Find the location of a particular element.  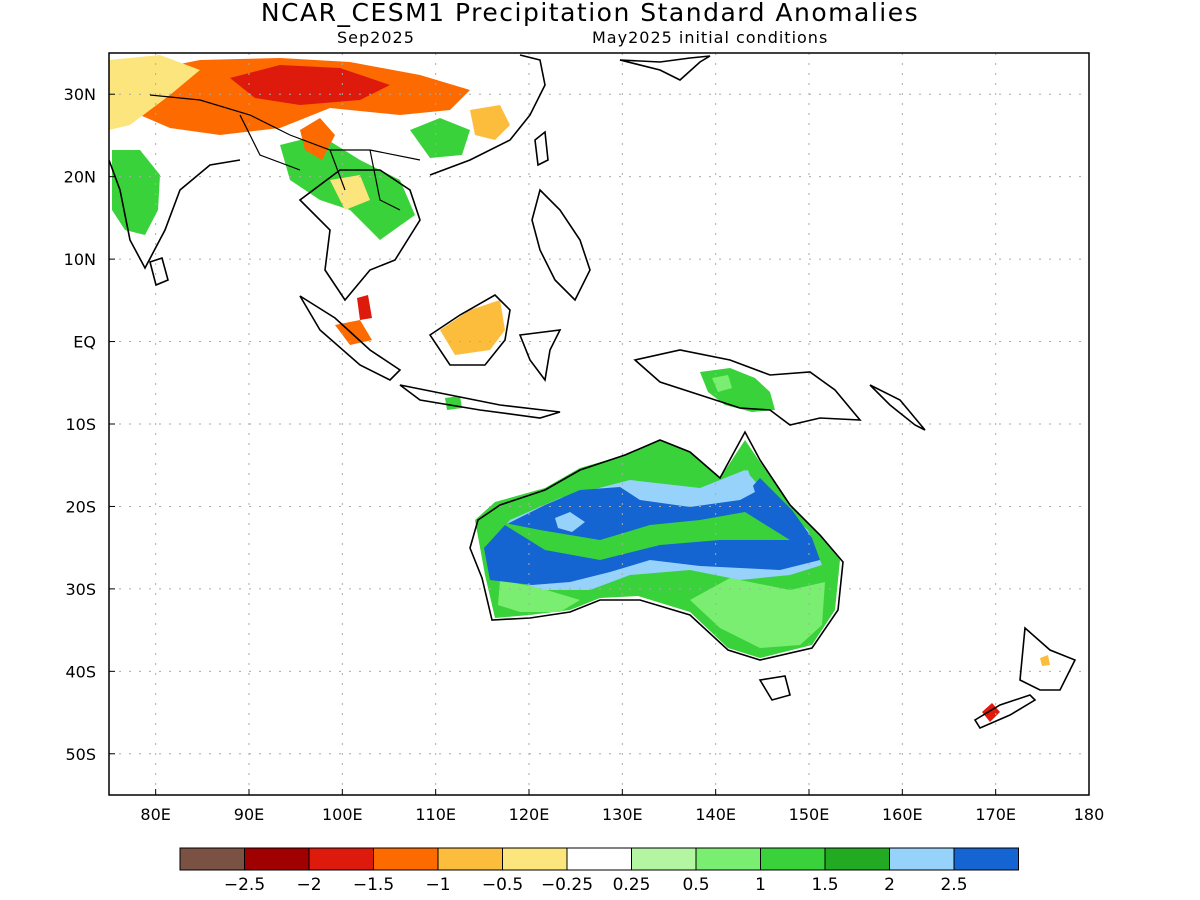

lon-tick-label: 130E is located at coordinates (622, 814).